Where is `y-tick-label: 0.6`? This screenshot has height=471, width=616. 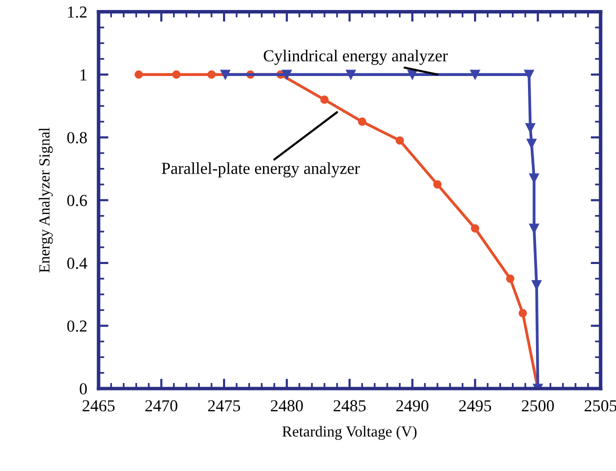 y-tick-label: 0.6 is located at coordinates (77, 200).